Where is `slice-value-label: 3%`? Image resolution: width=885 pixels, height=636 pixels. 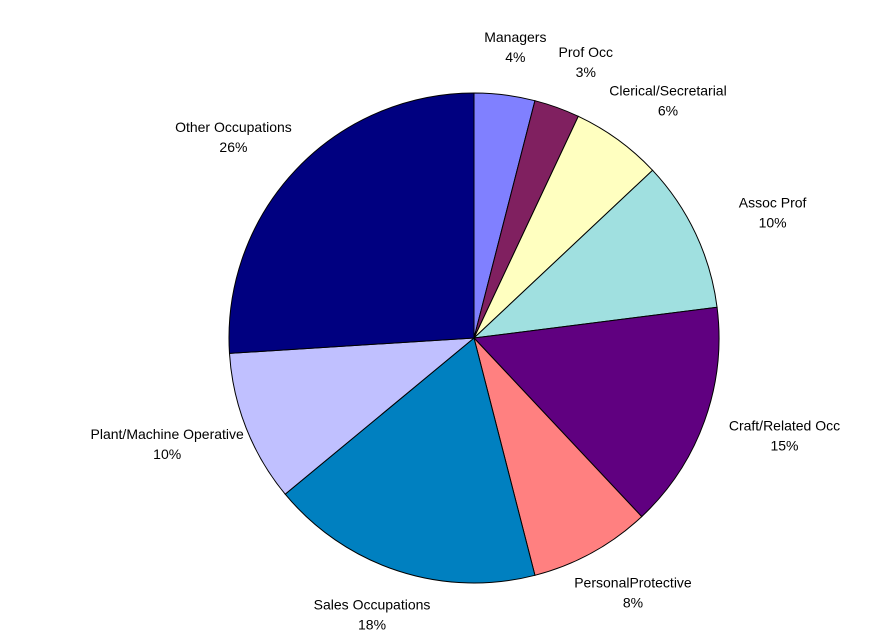 slice-value-label: 3% is located at coordinates (586, 72).